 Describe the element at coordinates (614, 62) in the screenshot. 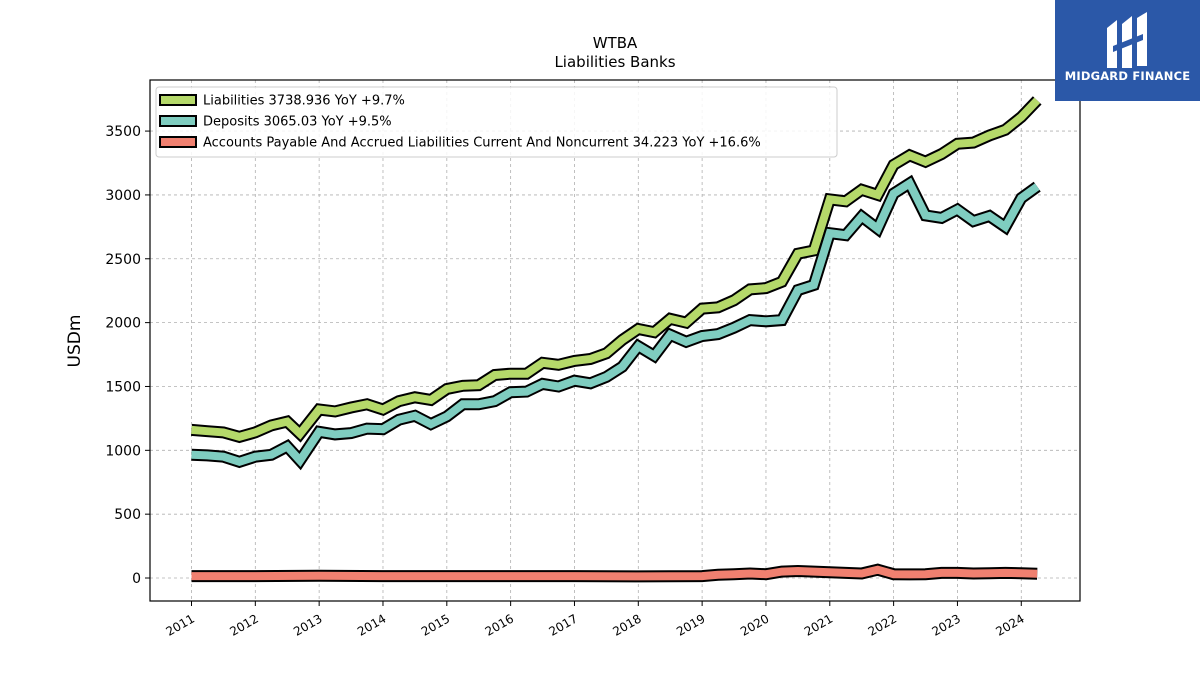

I see `chart-subtitle: Liabilities Banks` at that location.